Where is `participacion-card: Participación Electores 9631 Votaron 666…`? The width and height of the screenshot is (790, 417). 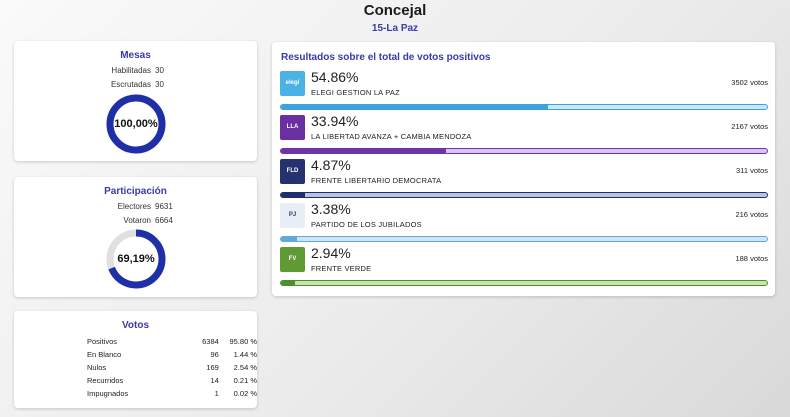 participacion-card: Participación Electores 9631 Votaron 666… is located at coordinates (135, 237).